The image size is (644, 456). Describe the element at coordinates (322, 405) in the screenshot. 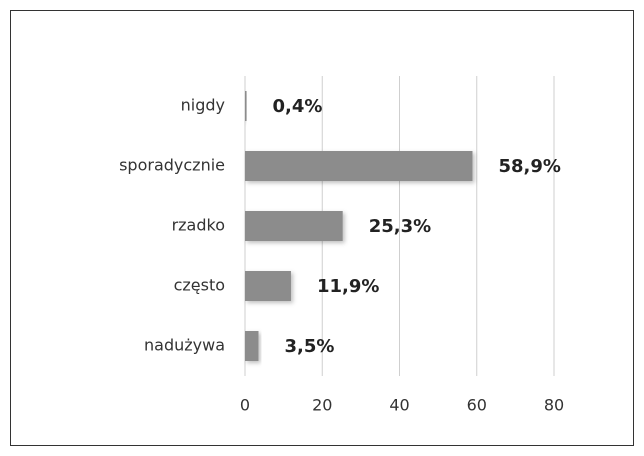

I see `x-tick-label: 20` at that location.